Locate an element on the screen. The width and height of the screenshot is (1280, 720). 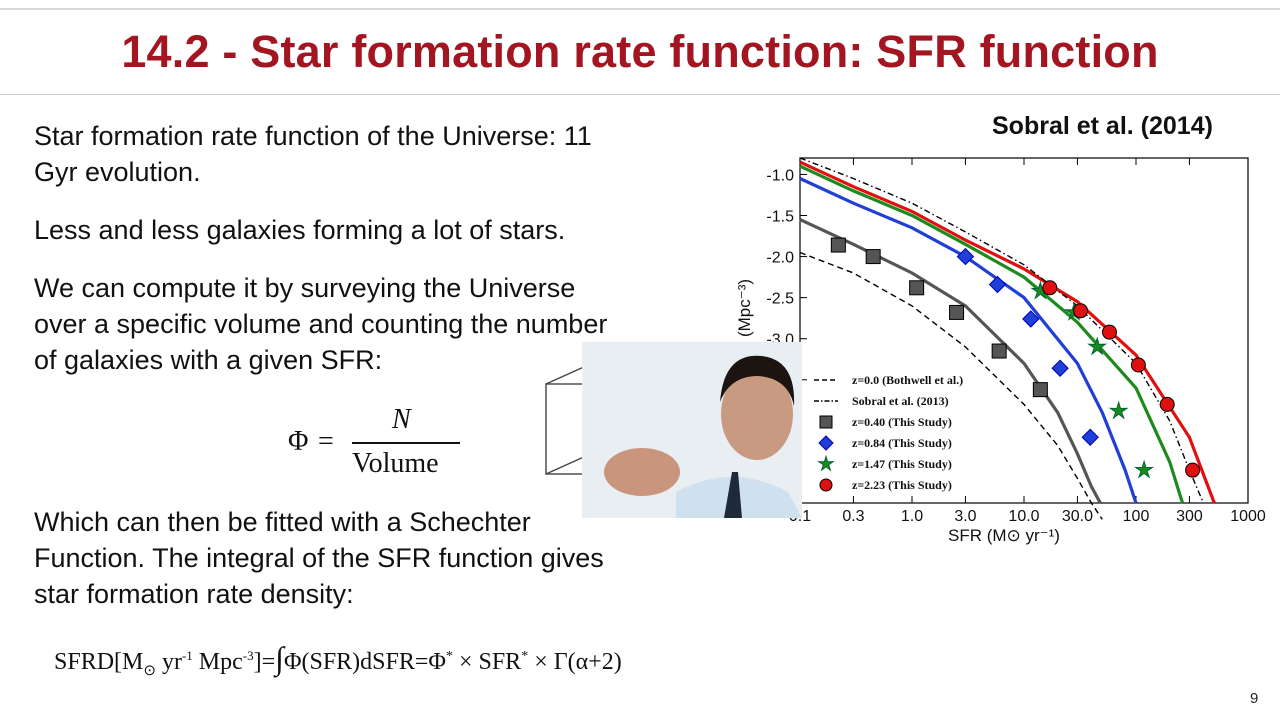
y-tick-label: -1.5 is located at coordinates (780, 217).